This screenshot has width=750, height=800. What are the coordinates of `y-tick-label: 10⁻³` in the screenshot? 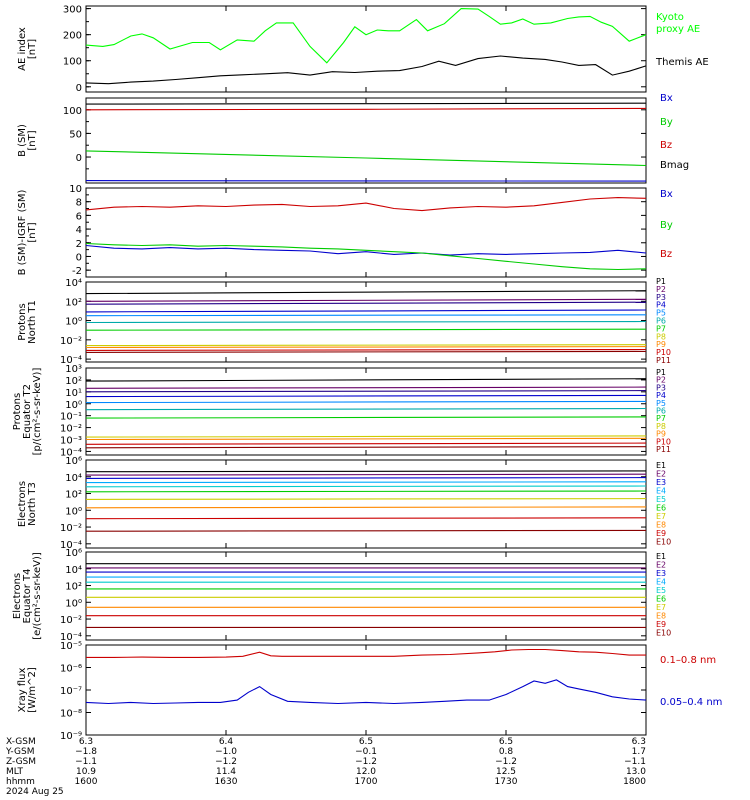 It's located at (71, 441).